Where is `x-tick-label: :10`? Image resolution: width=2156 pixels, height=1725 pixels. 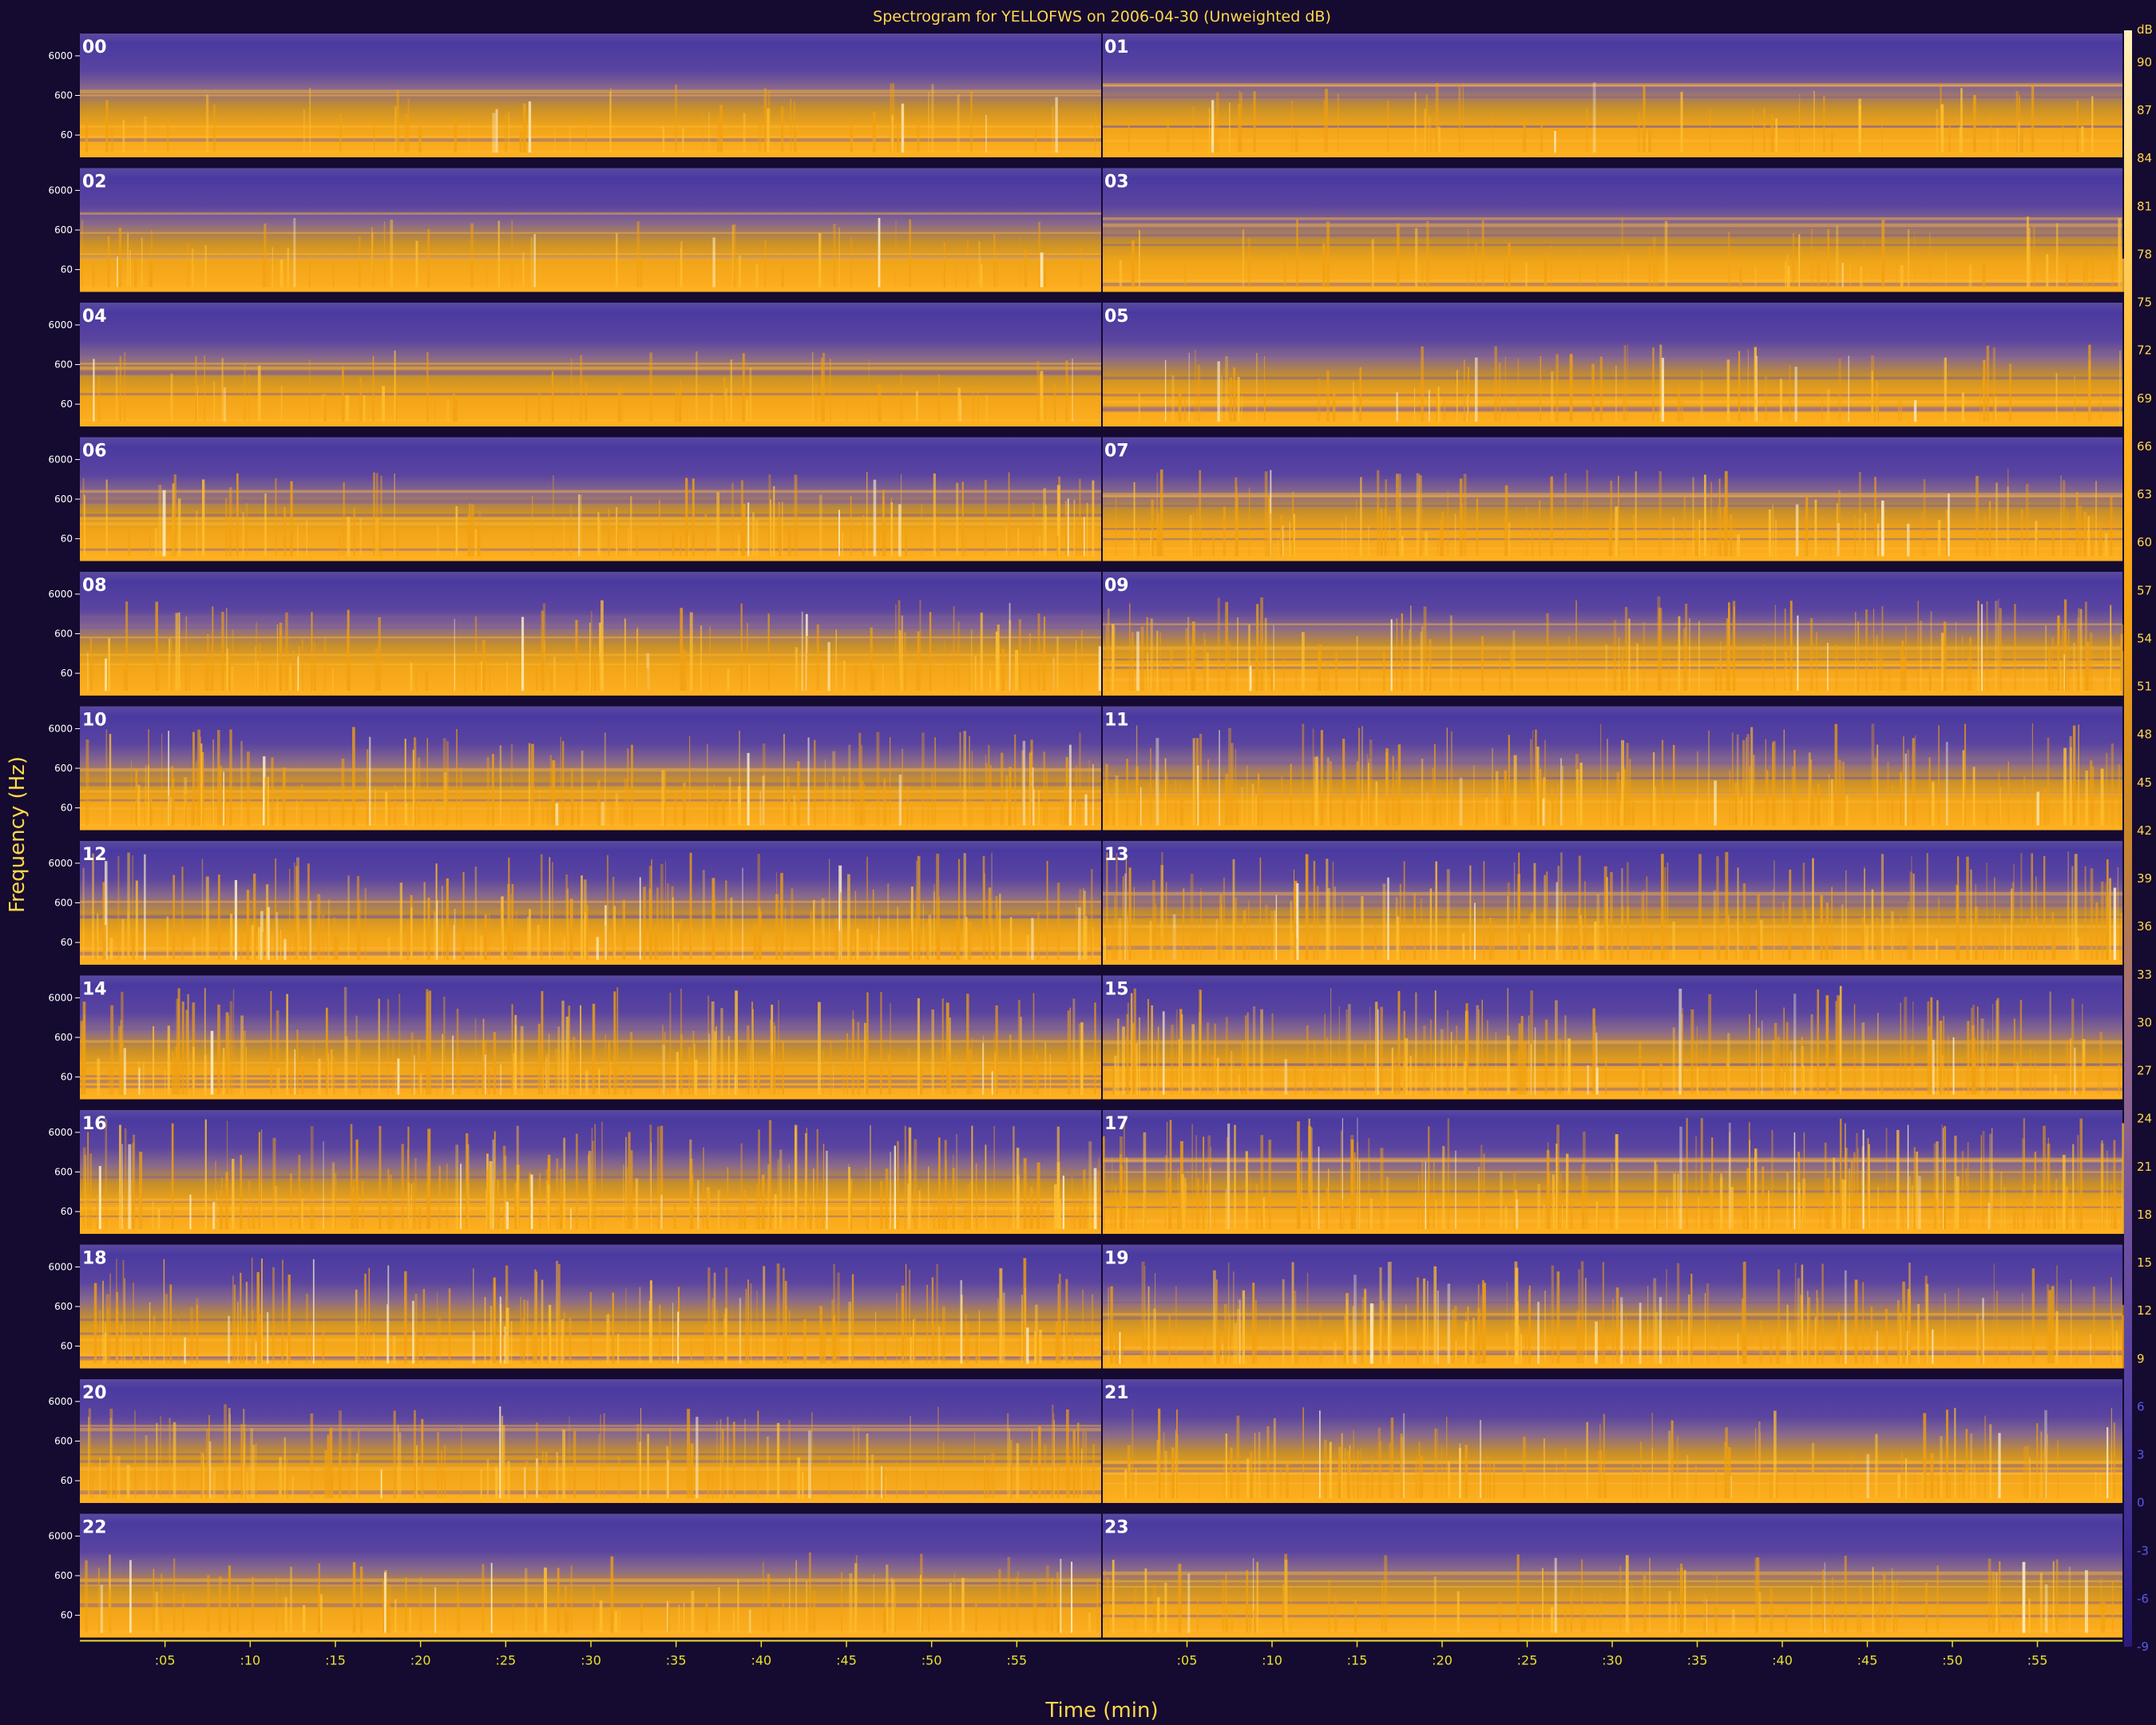
x-tick-label: :10 is located at coordinates (1272, 1661).